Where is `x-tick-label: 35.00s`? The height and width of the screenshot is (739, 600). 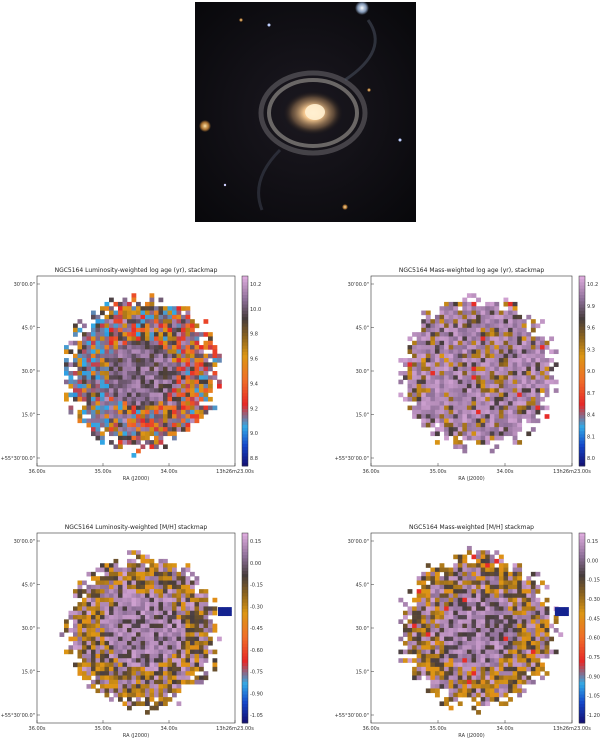 x-tick-label: 35.00s is located at coordinates (438, 729).